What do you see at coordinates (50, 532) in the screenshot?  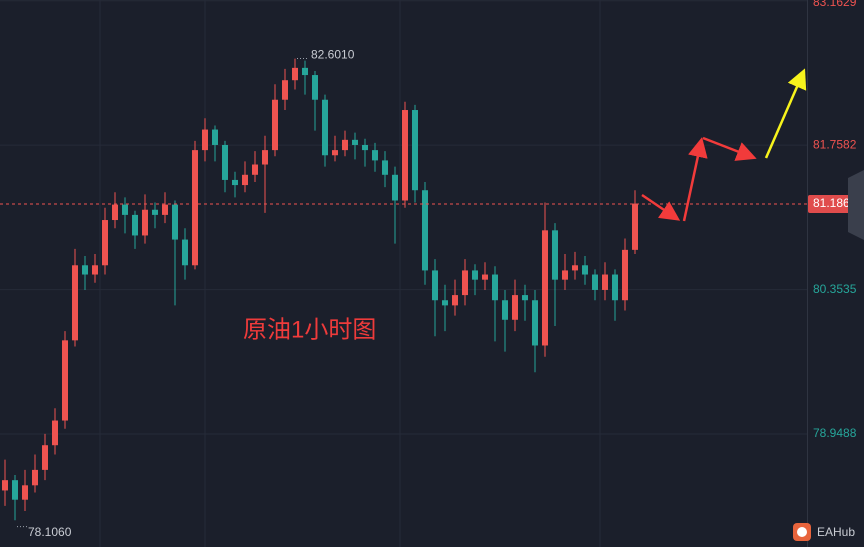 I see `low-label: 78.1060` at bounding box center [50, 532].